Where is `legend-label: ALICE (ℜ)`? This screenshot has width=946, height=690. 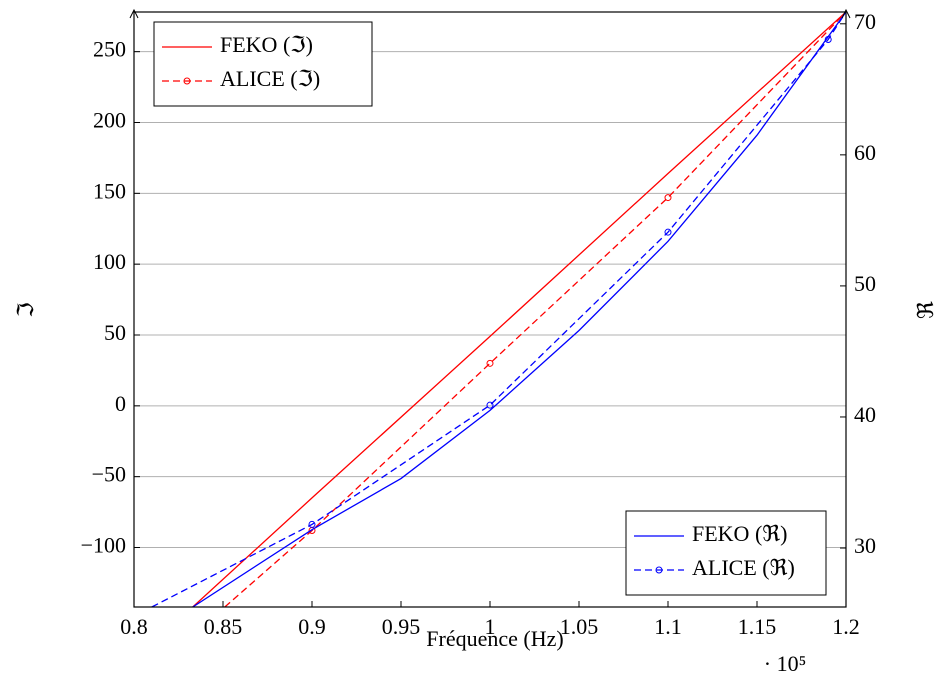 legend-label: ALICE (ℜ) is located at coordinates (743, 567).